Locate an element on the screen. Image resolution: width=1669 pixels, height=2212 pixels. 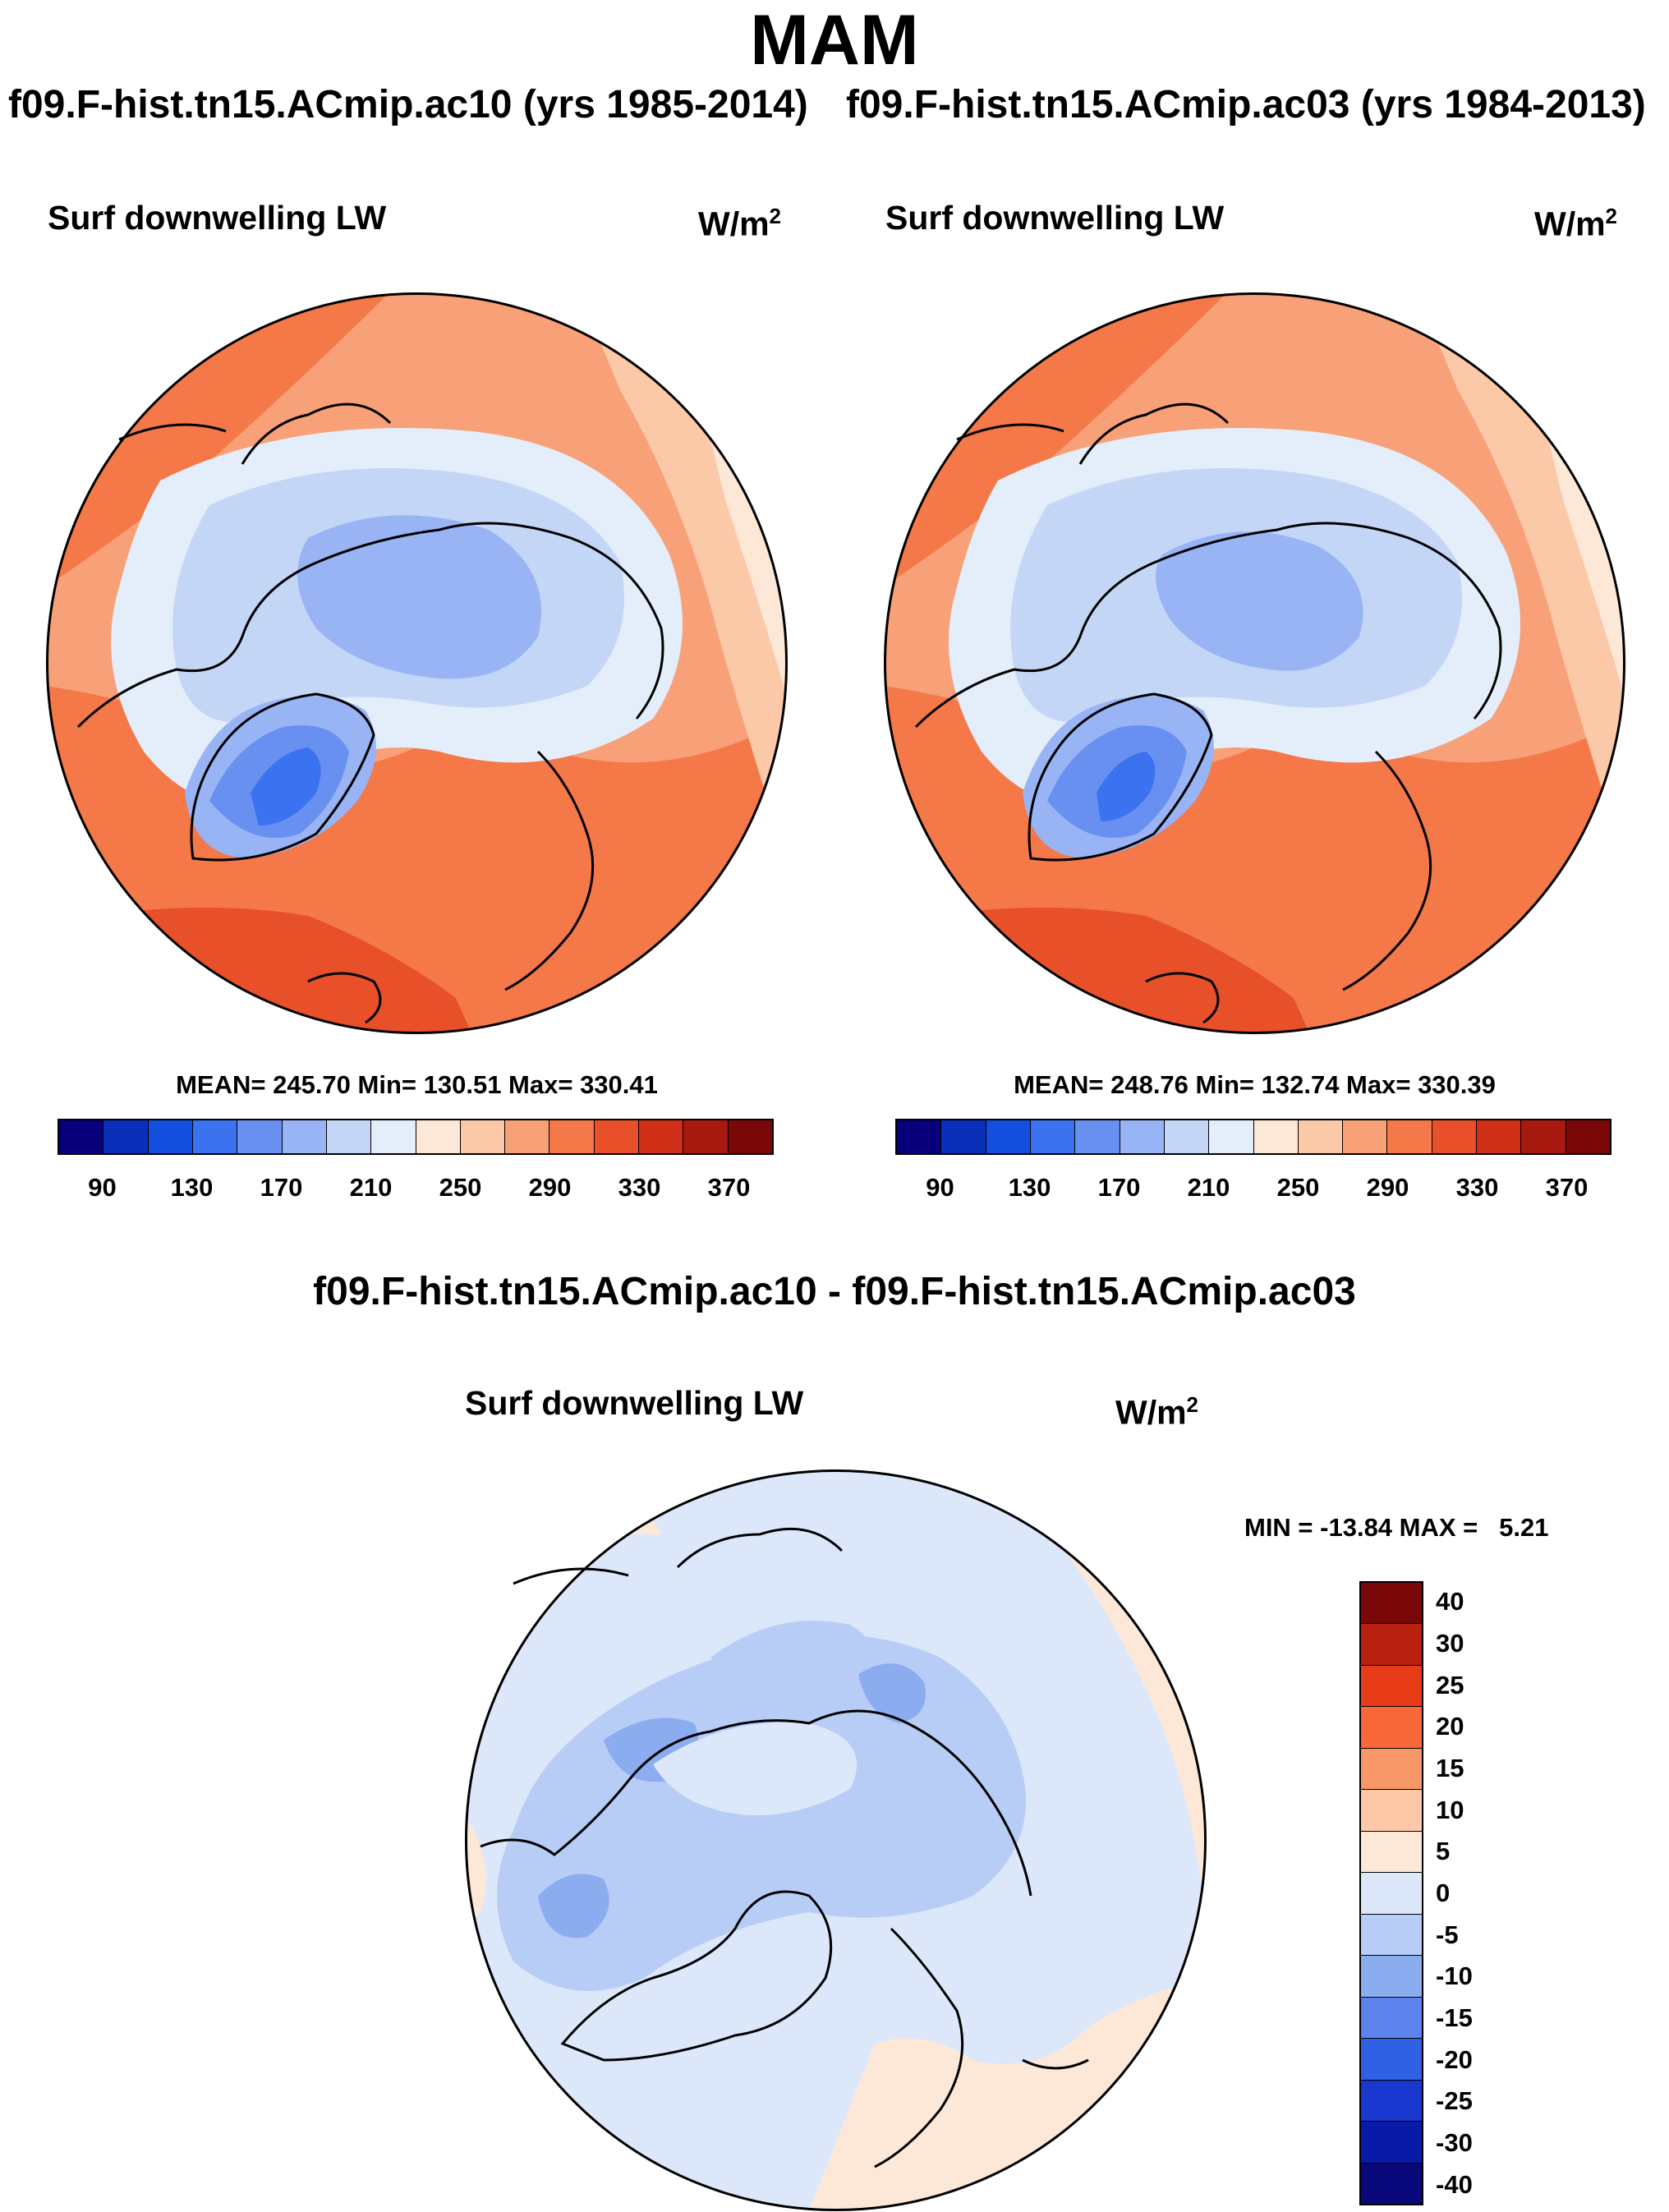
difference-colorbar-tick-label: 15 is located at coordinates (1450, 1768).